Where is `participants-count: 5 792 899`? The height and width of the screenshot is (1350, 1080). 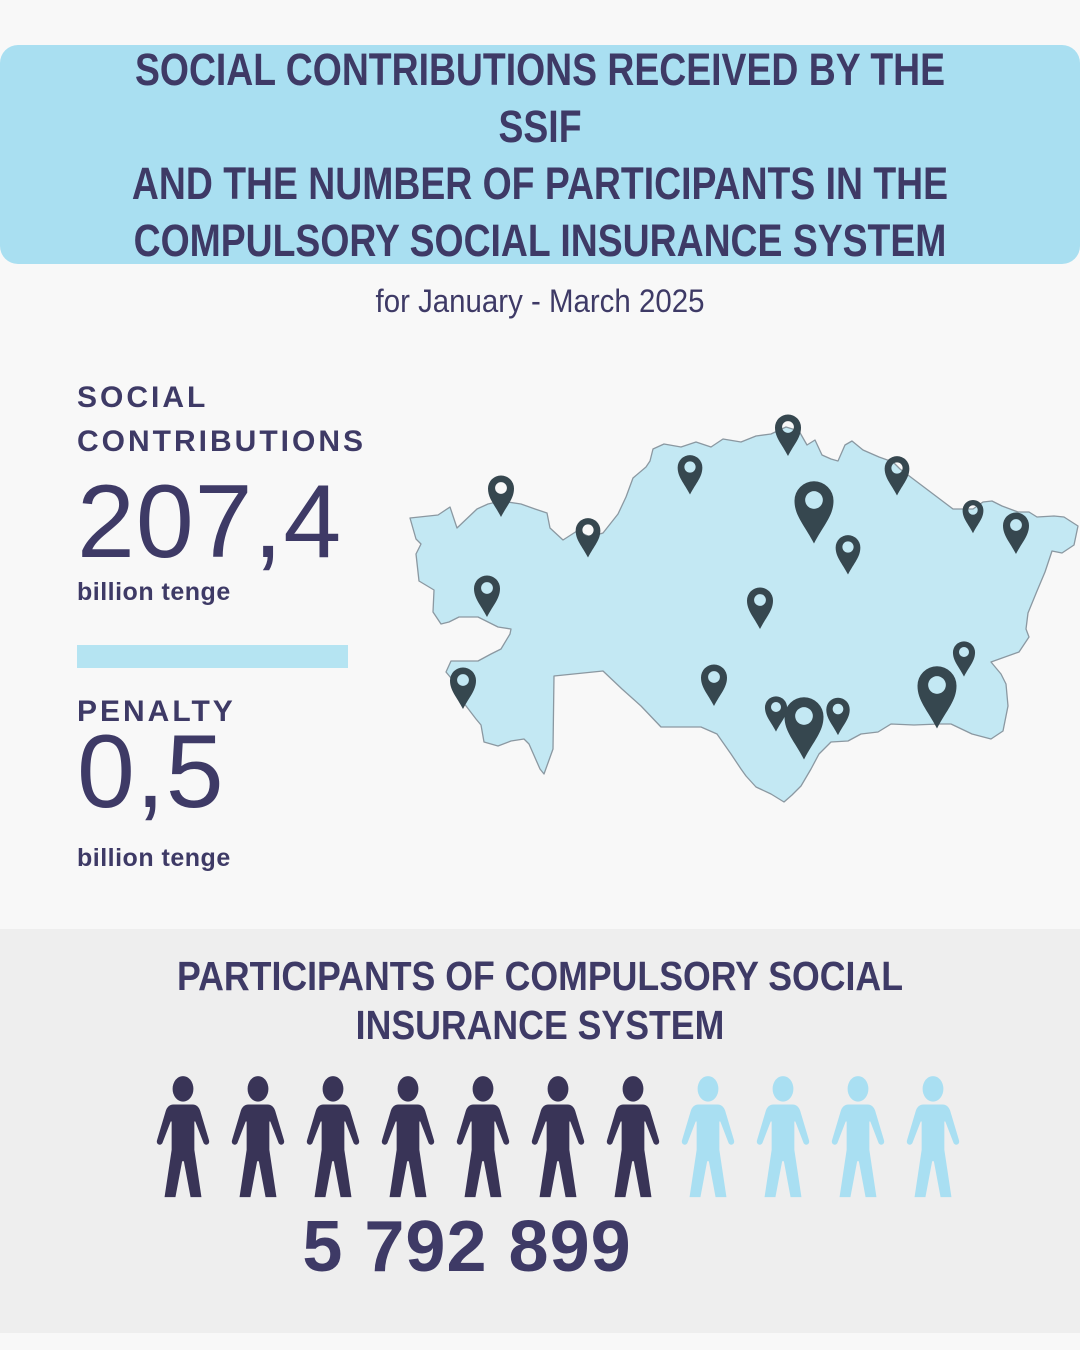
participants-count: 5 792 899 is located at coordinates (467, 1247).